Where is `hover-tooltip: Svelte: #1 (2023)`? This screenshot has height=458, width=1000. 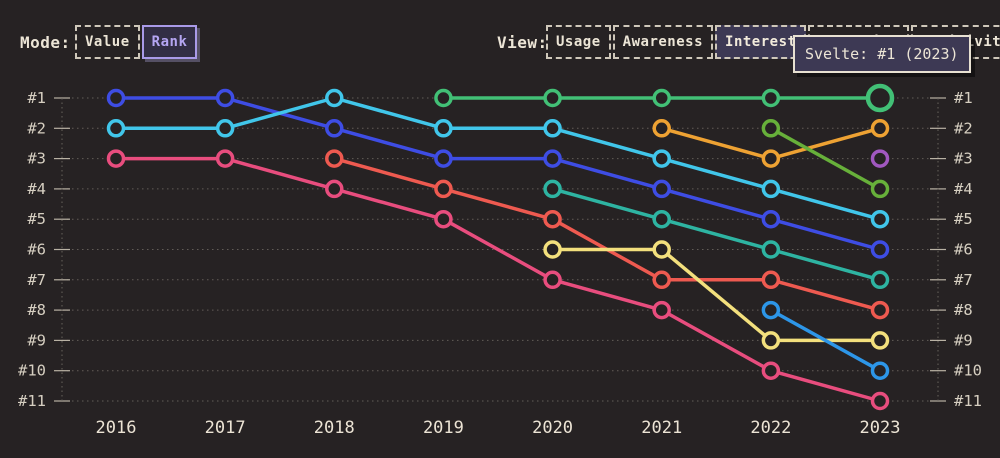
hover-tooltip: Svelte: #1 (2023) is located at coordinates (882, 54).